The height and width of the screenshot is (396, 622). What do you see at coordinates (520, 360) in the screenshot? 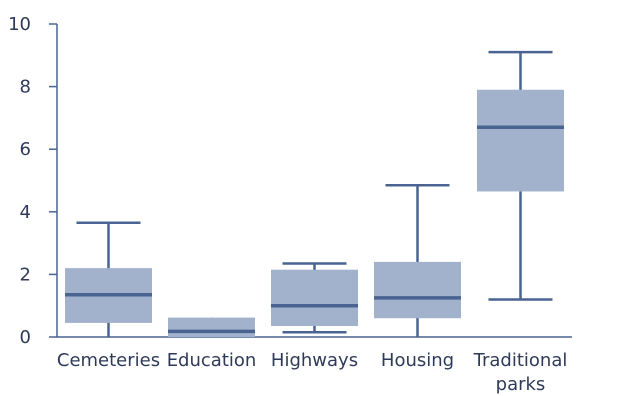
I see `category-label-line: Traditional` at bounding box center [520, 360].